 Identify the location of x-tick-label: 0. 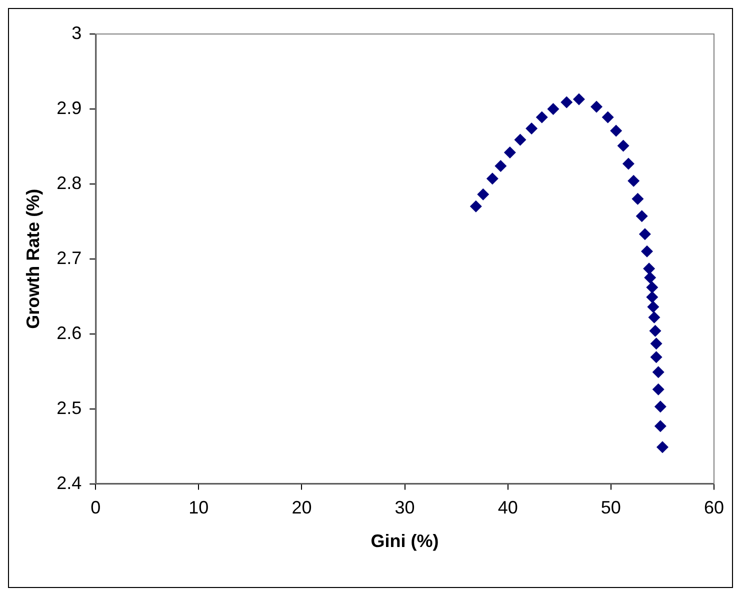
(95, 508).